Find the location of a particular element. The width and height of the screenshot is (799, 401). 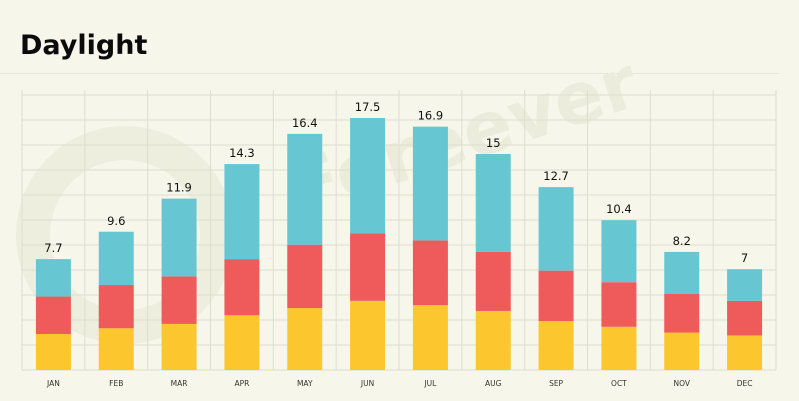

bar-stack-dec is located at coordinates (745, 319).